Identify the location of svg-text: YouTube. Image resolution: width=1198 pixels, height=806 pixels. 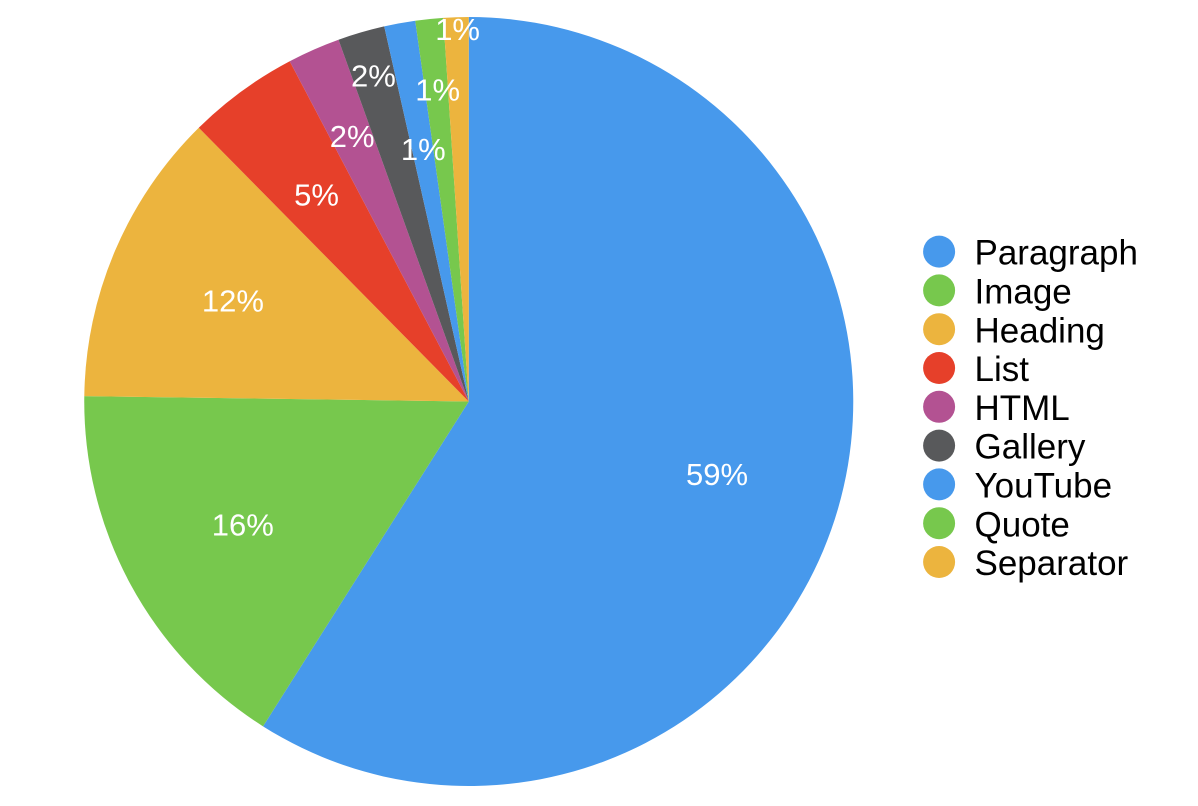
(1044, 486).